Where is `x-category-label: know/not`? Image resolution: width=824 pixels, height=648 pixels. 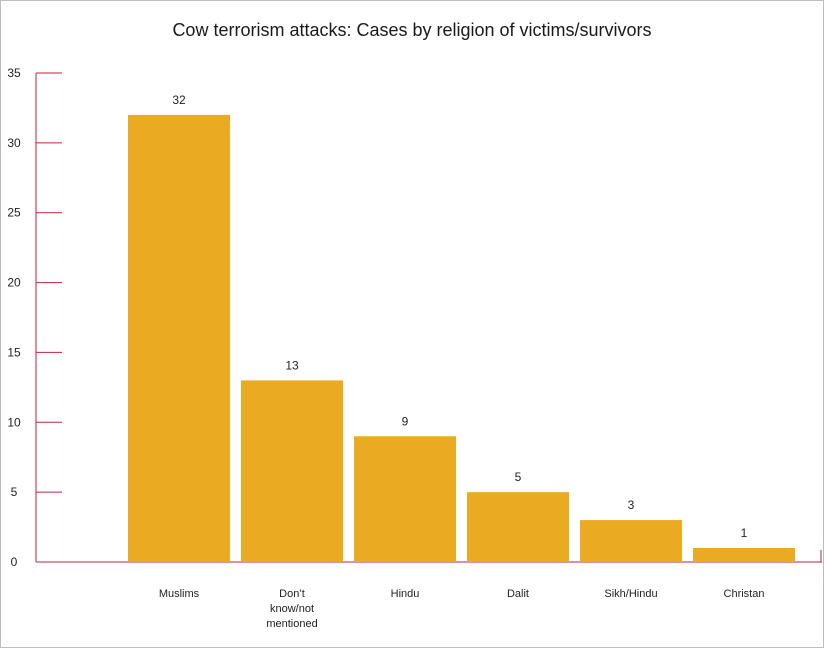 x-category-label: know/not is located at coordinates (292, 609).